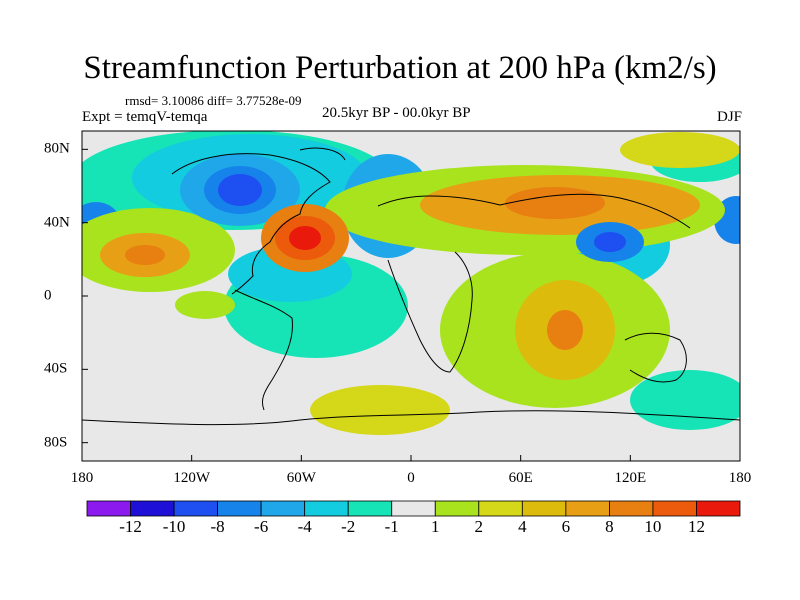  What do you see at coordinates (56, 442) in the screenshot?
I see `lat-tick-label: 80S` at bounding box center [56, 442].